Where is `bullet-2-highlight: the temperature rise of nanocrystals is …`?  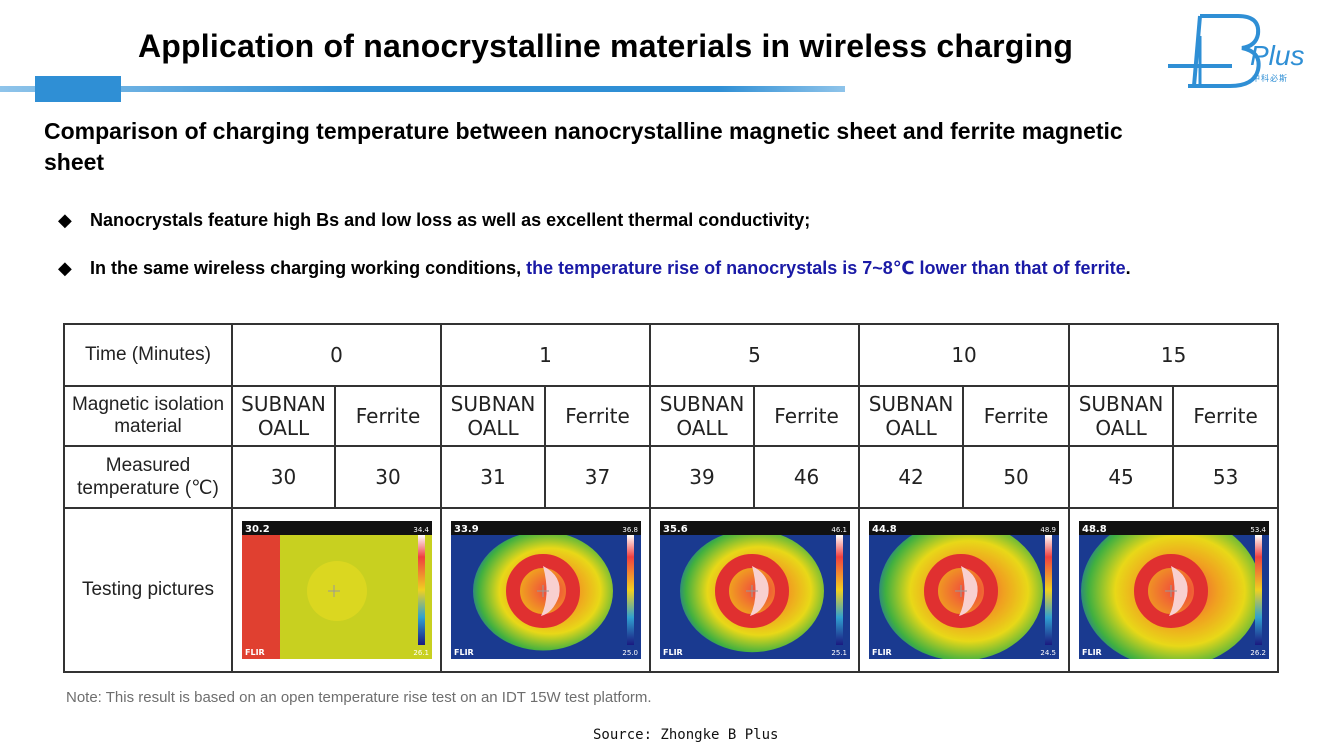 bullet-2-highlight: the temperature rise of nanocrystals is … is located at coordinates (826, 268).